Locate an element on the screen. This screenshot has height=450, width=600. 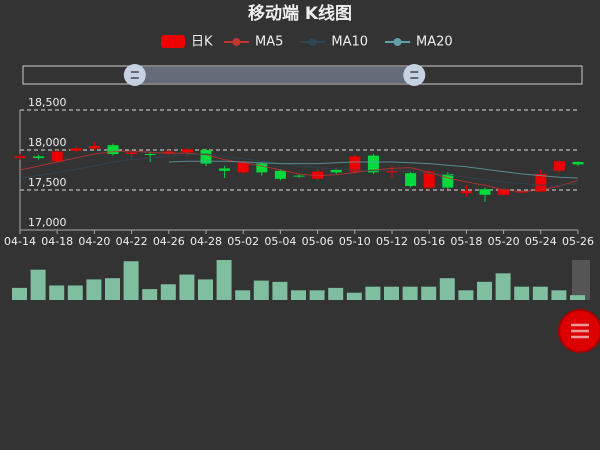
x-tick-label: 05-24 is located at coordinates (541, 241).